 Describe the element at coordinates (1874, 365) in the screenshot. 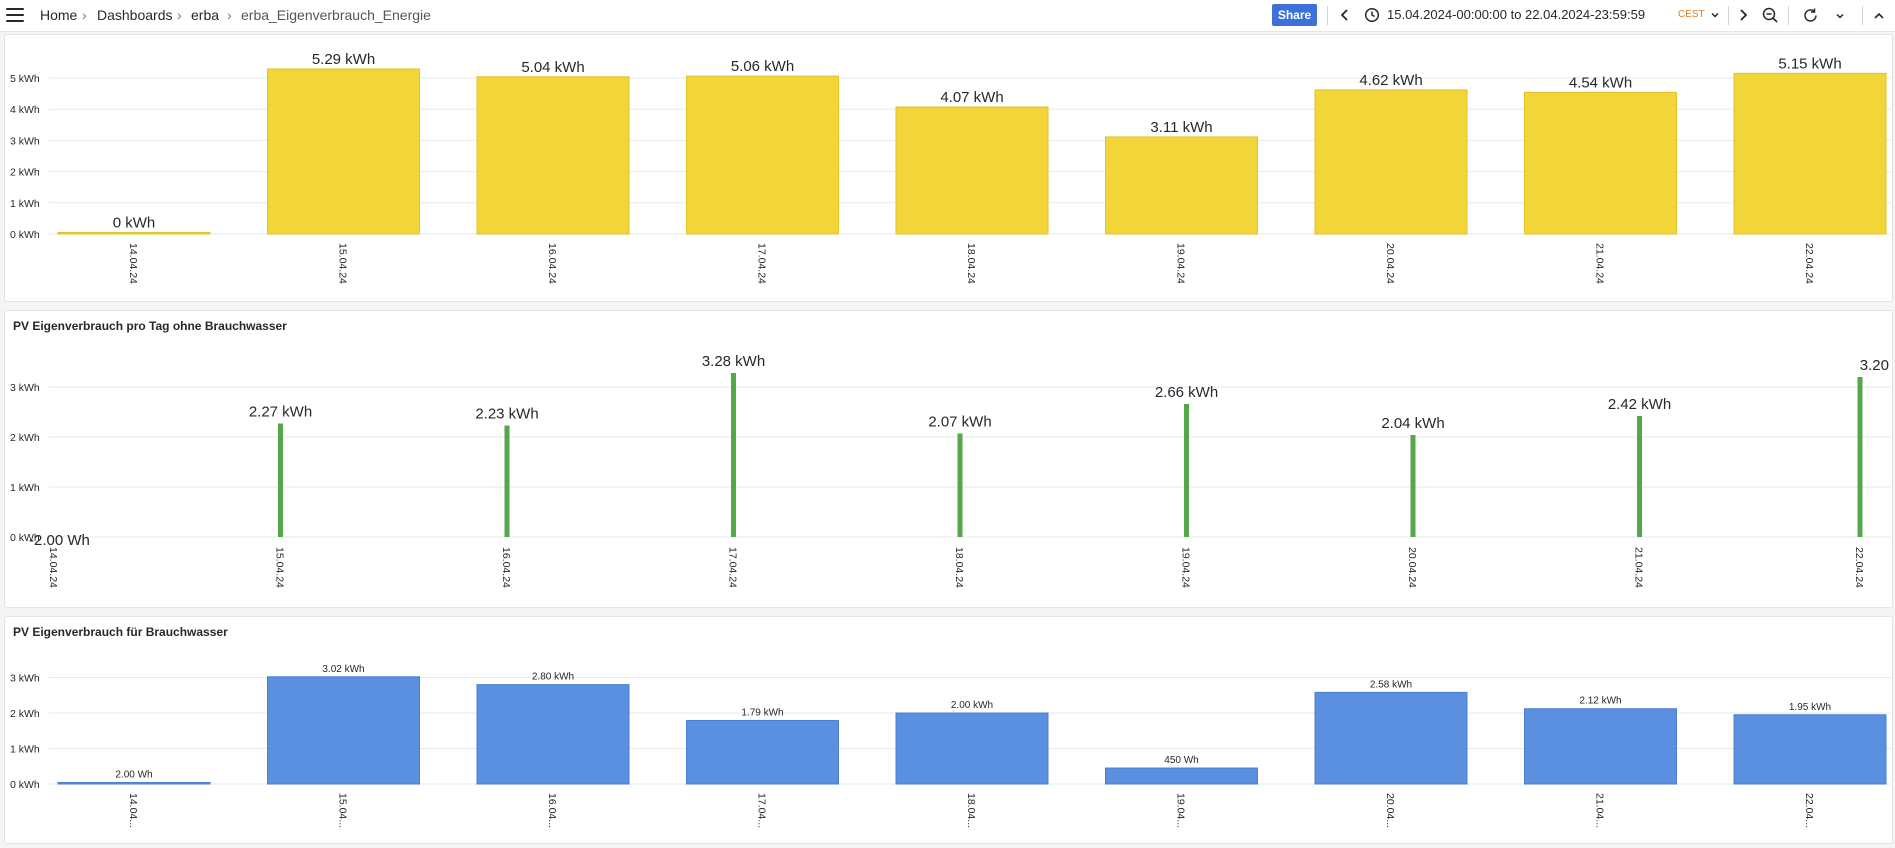

I see `bar-value-label: 3.20` at that location.